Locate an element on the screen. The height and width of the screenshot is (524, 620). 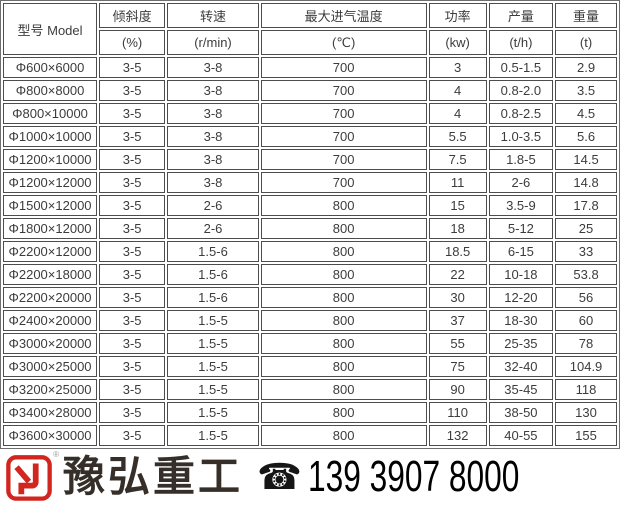
value-cell: 90 is located at coordinates (457, 389).